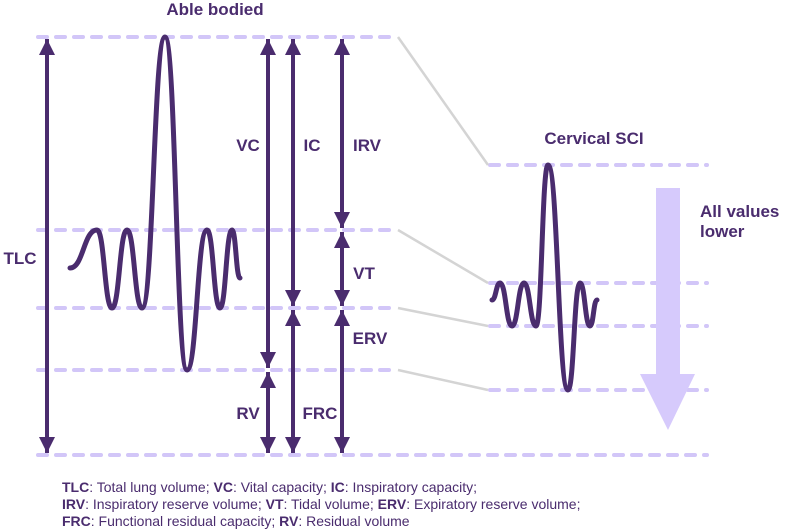 The height and width of the screenshot is (532, 794). I want to click on legend-abbr: VT, so click(274, 504).